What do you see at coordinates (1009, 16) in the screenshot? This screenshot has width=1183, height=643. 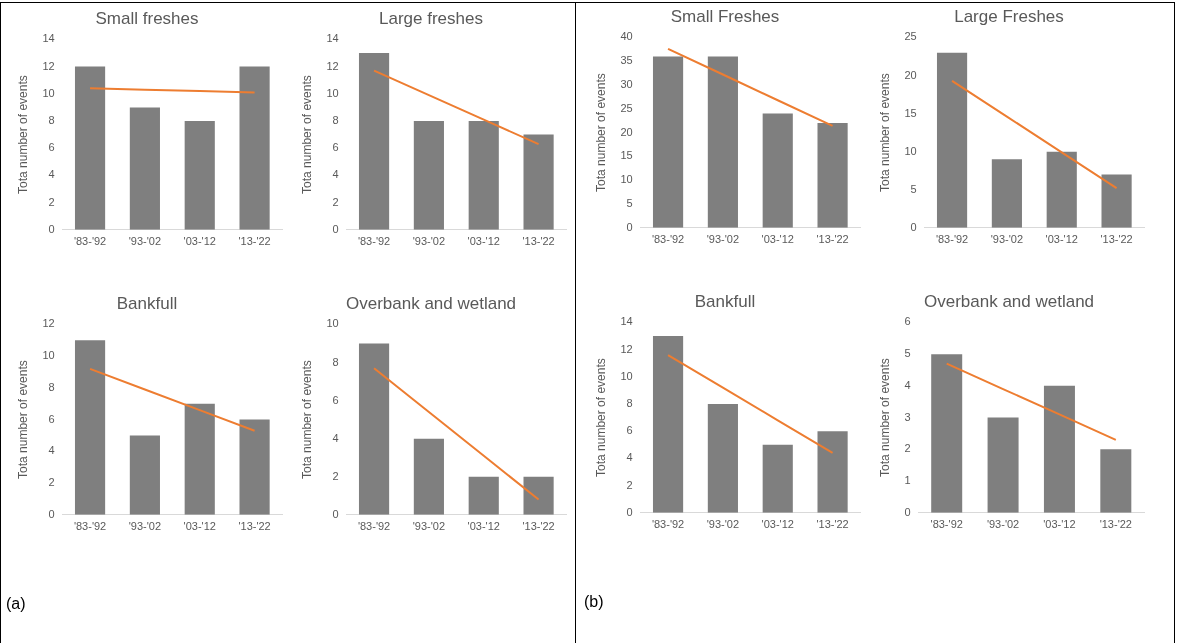 I see `chart-title: Large Freshes` at bounding box center [1009, 16].